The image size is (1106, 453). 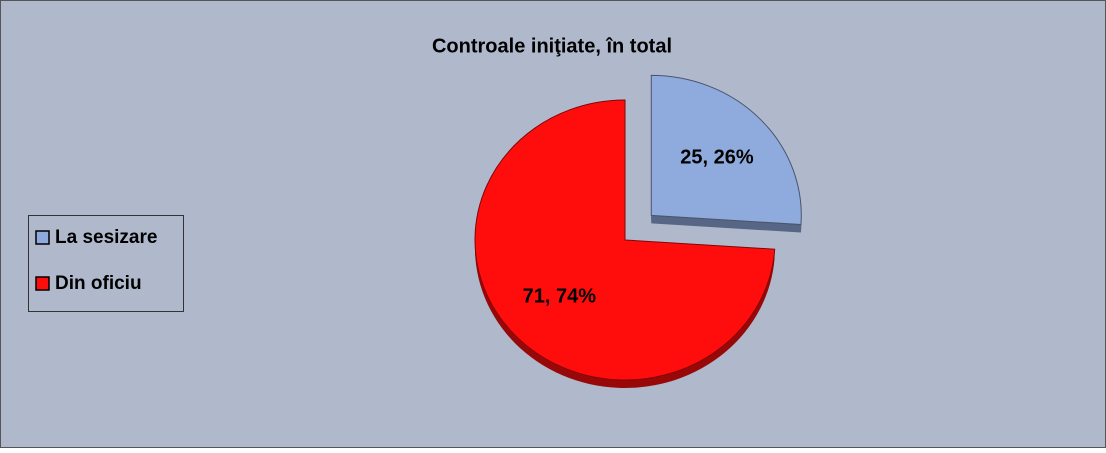 I want to click on pie-slice, so click(x=726, y=150).